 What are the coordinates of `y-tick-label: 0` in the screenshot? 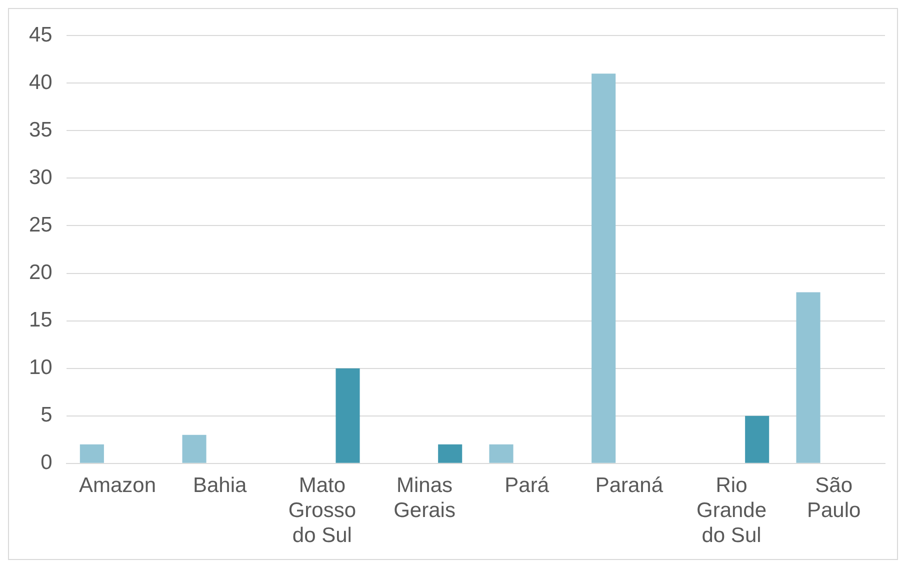 It's located at (46, 462).